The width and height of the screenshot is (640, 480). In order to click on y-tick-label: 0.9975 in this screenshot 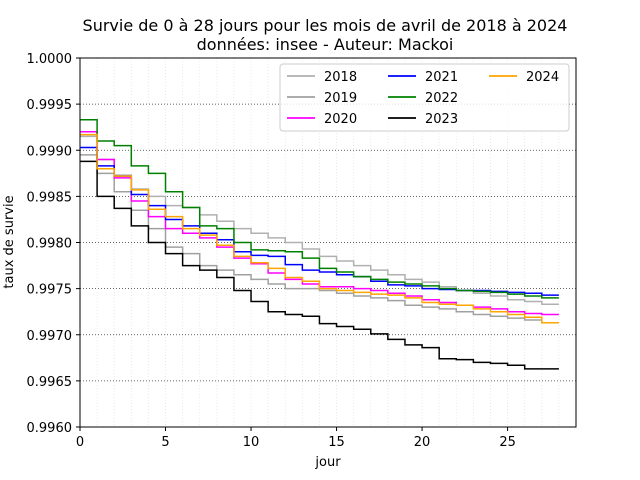, I will do `click(50, 290)`.